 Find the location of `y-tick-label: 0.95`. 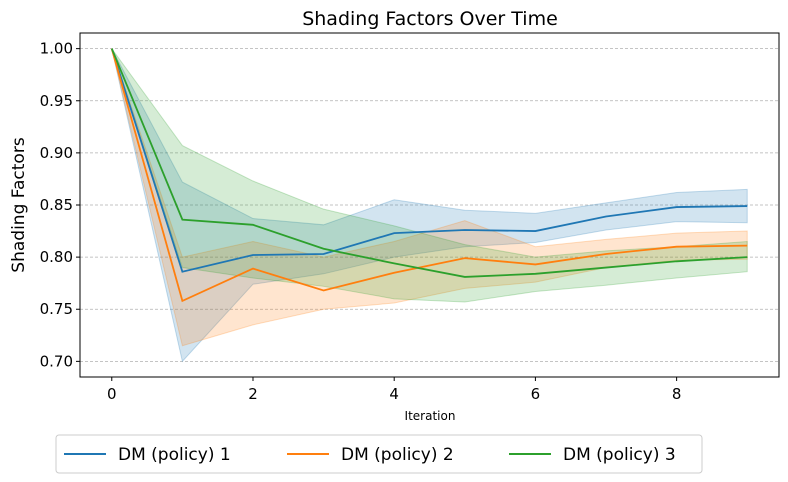

y-tick-label: 0.95 is located at coordinates (56, 101).